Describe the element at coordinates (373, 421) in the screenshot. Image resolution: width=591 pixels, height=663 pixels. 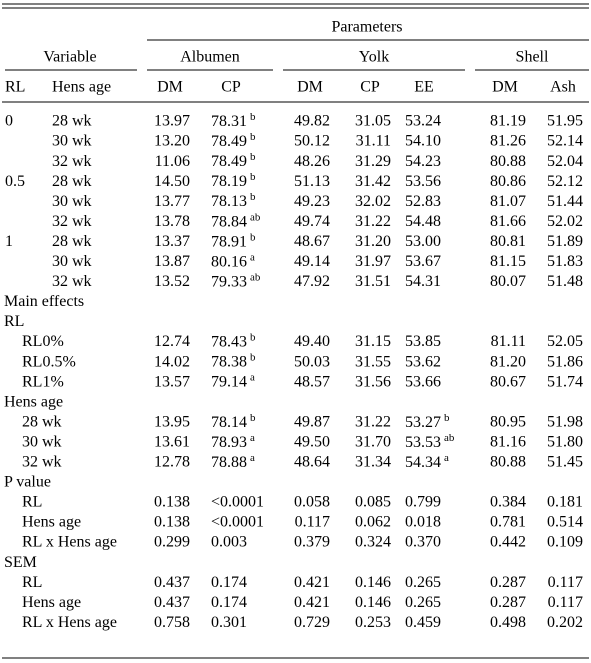
I see `cell: 31.22` at that location.